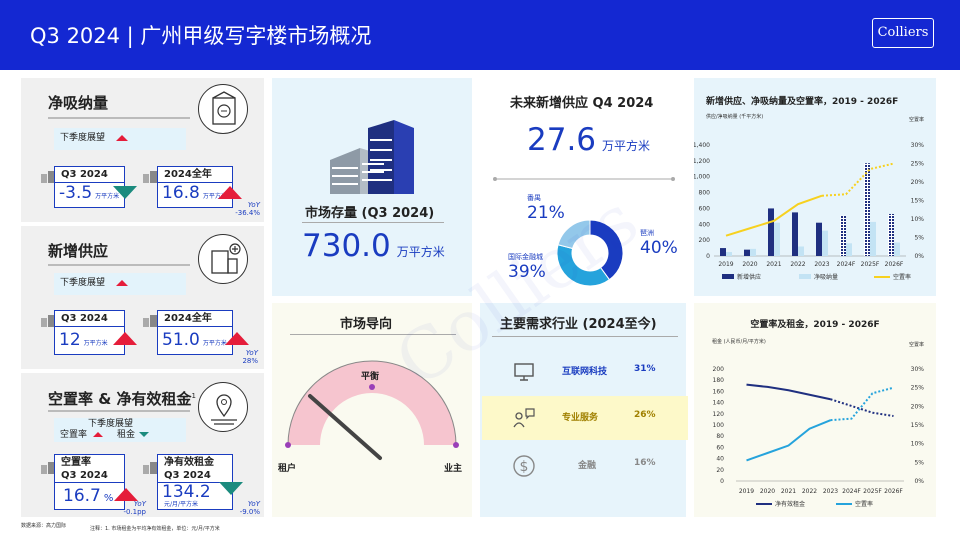 Image resolution: width=960 pixels, height=540 pixels. What do you see at coordinates (708, 256) in the screenshot?
I see `chart1-ytick: 0` at bounding box center [708, 256].